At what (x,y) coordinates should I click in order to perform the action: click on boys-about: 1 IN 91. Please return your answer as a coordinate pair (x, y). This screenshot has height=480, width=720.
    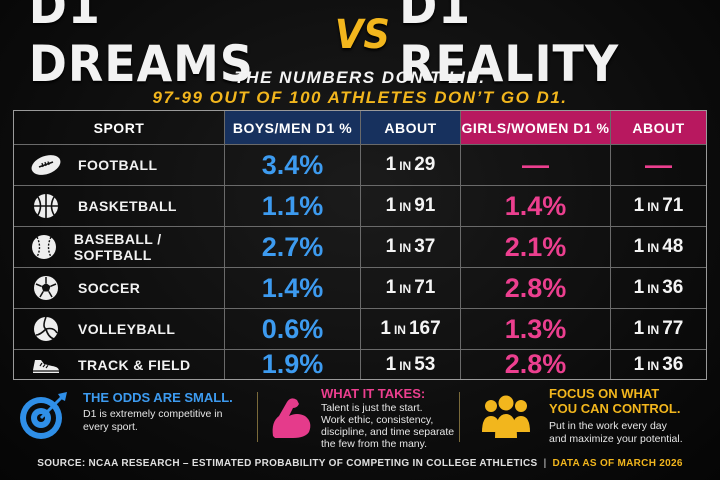
    Looking at the image, I should click on (410, 205).